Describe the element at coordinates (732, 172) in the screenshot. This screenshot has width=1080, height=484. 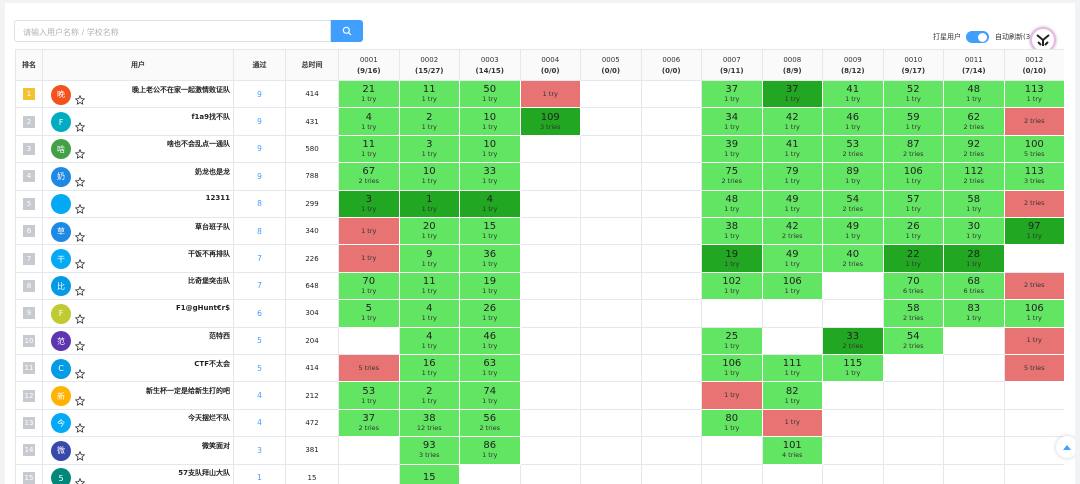
I see `solve-time: 75` at that location.